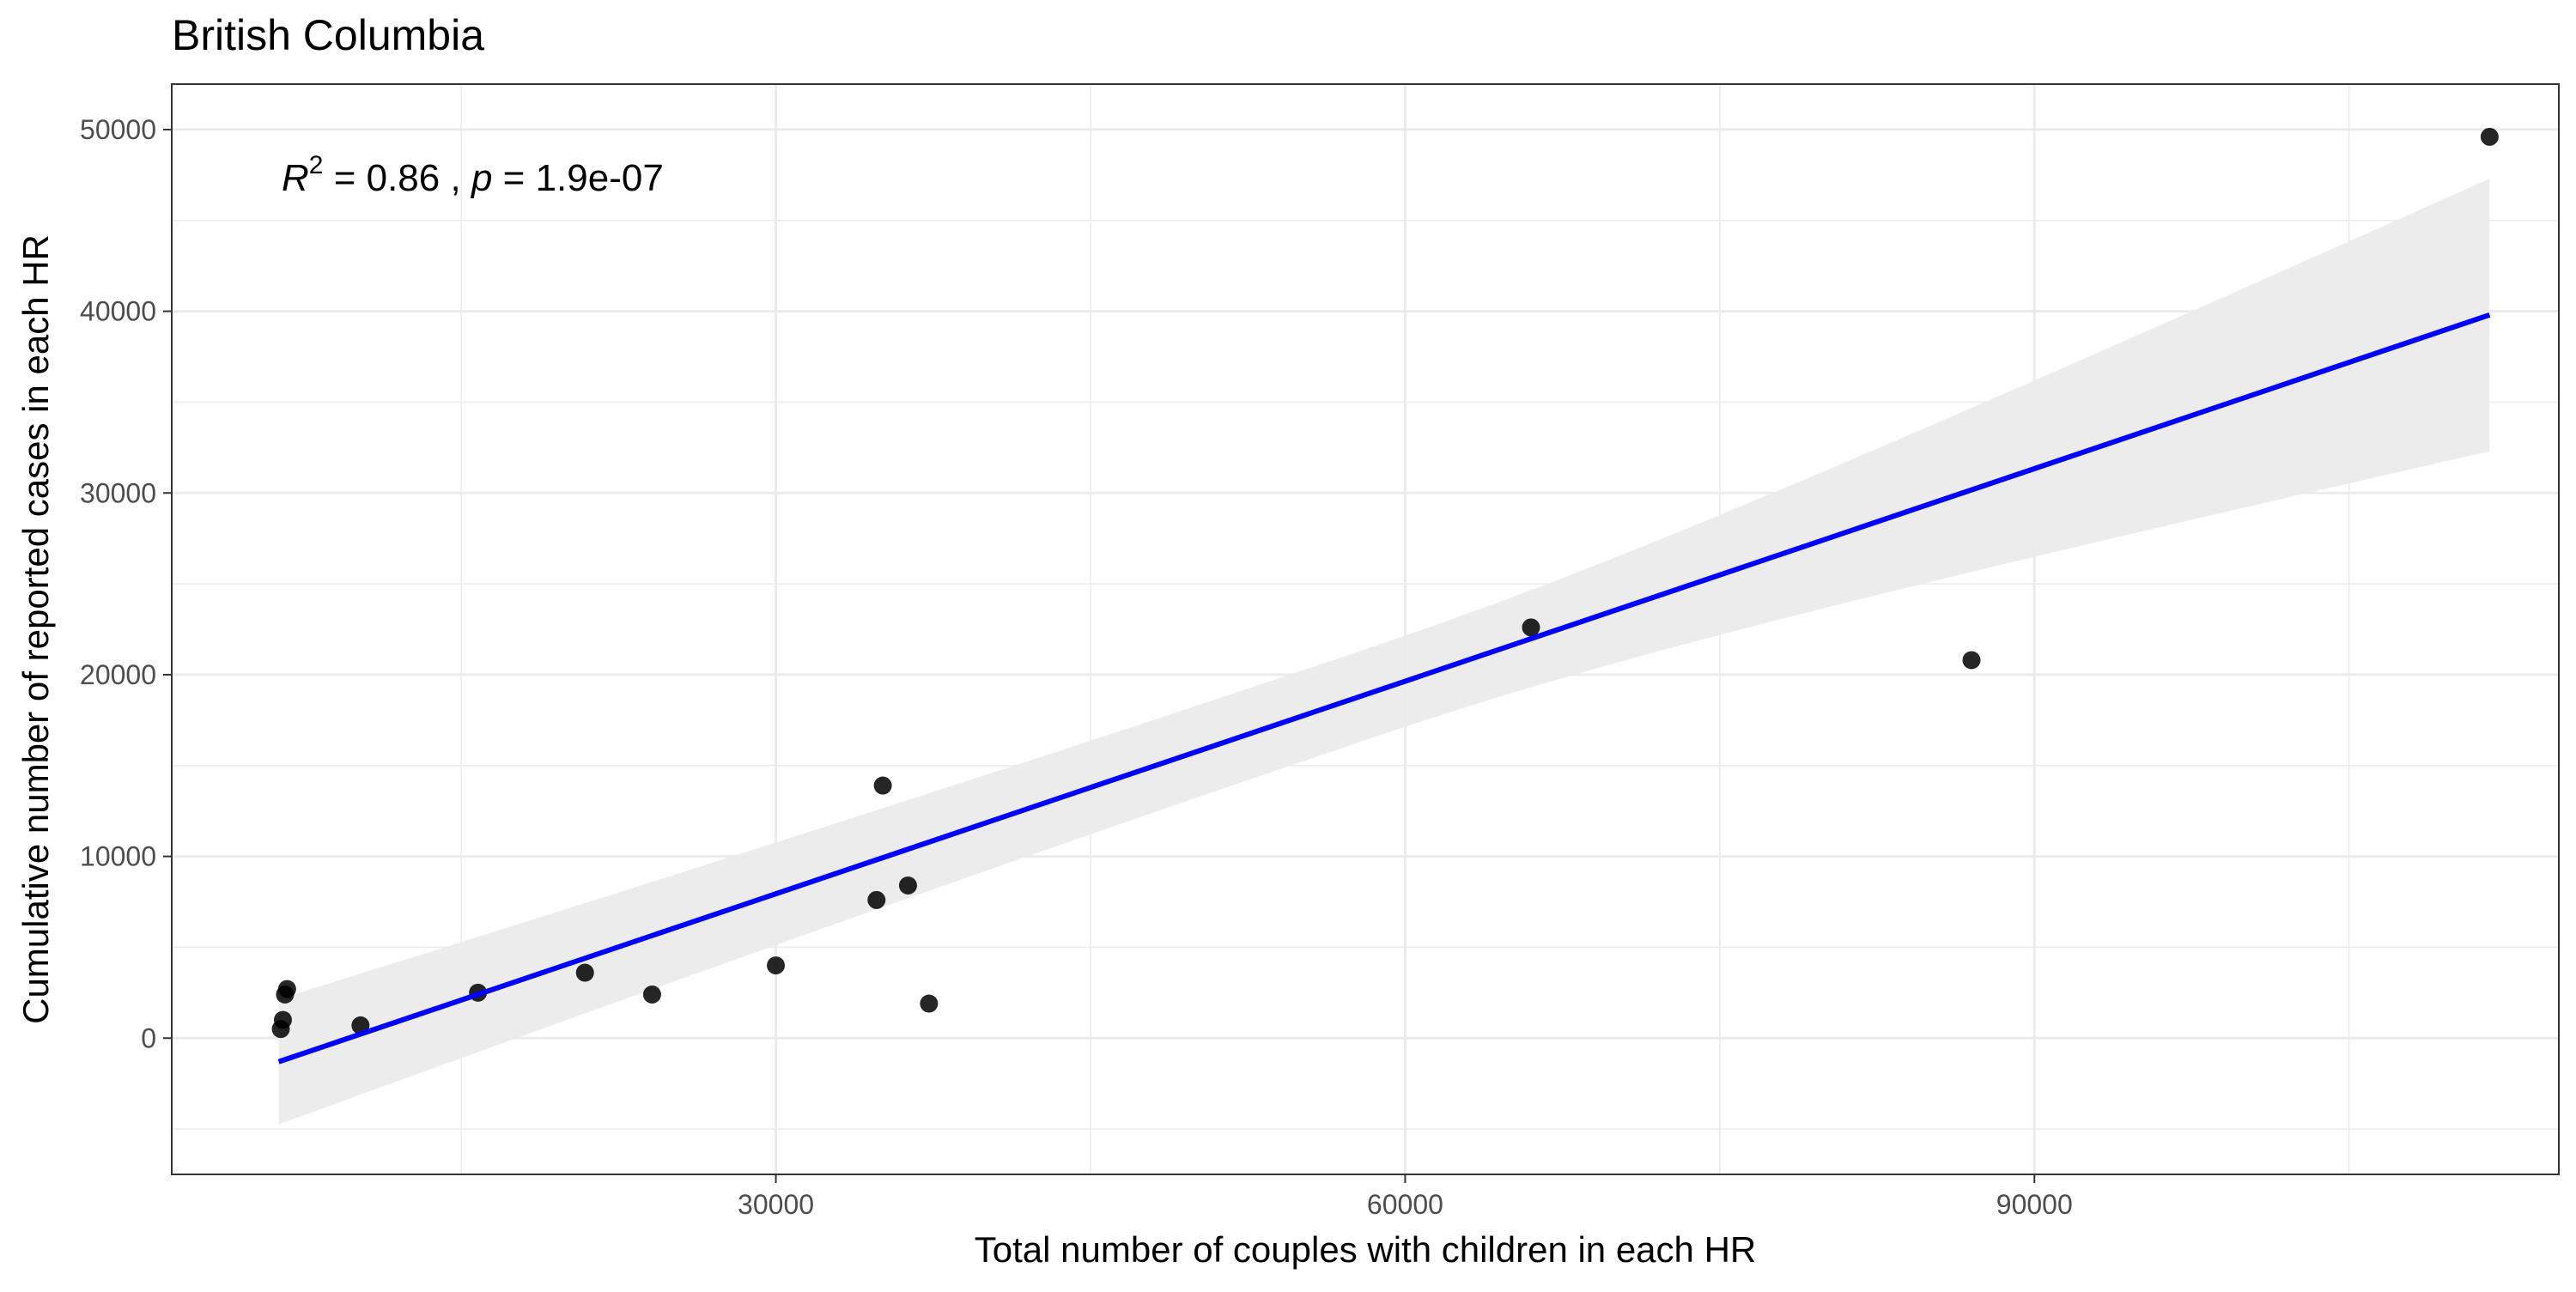  Describe the element at coordinates (381, 178) in the screenshot. I see `r-value: = 0.86` at that location.